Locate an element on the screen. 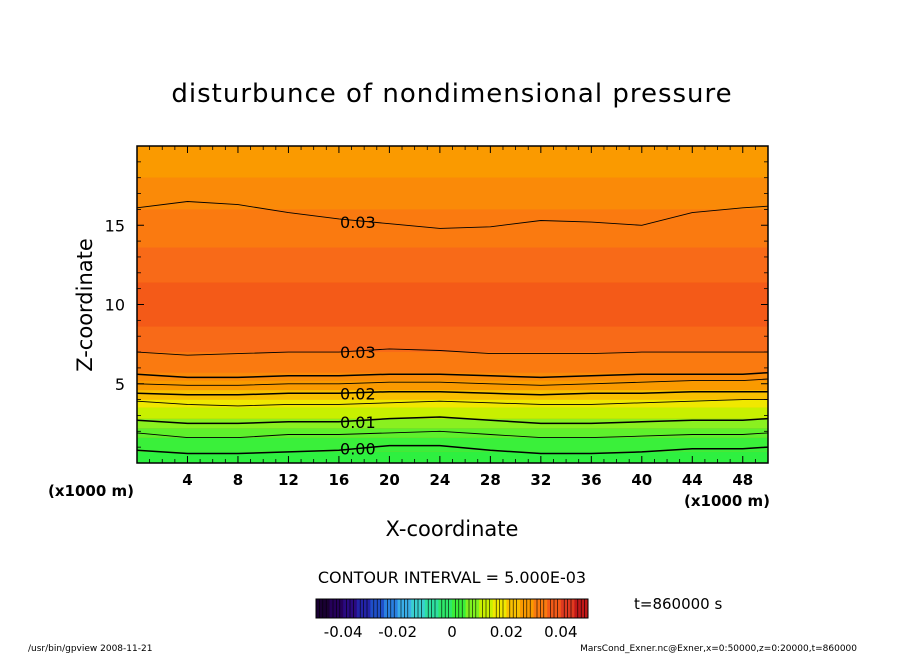 This screenshot has height=654, width=904. footer-left: /usr/bin/gpview 2008-11-21 is located at coordinates (90, 649).